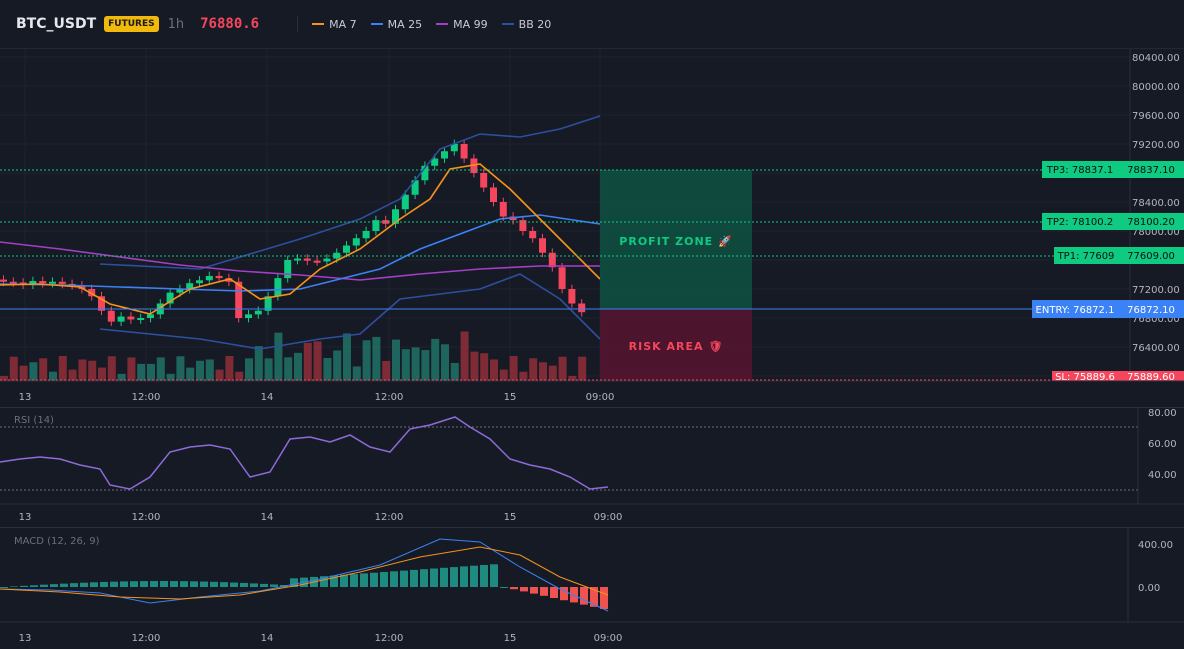 The image size is (1184, 649). I want to click on price-axis-tick: 76400.00, so click(1156, 348).